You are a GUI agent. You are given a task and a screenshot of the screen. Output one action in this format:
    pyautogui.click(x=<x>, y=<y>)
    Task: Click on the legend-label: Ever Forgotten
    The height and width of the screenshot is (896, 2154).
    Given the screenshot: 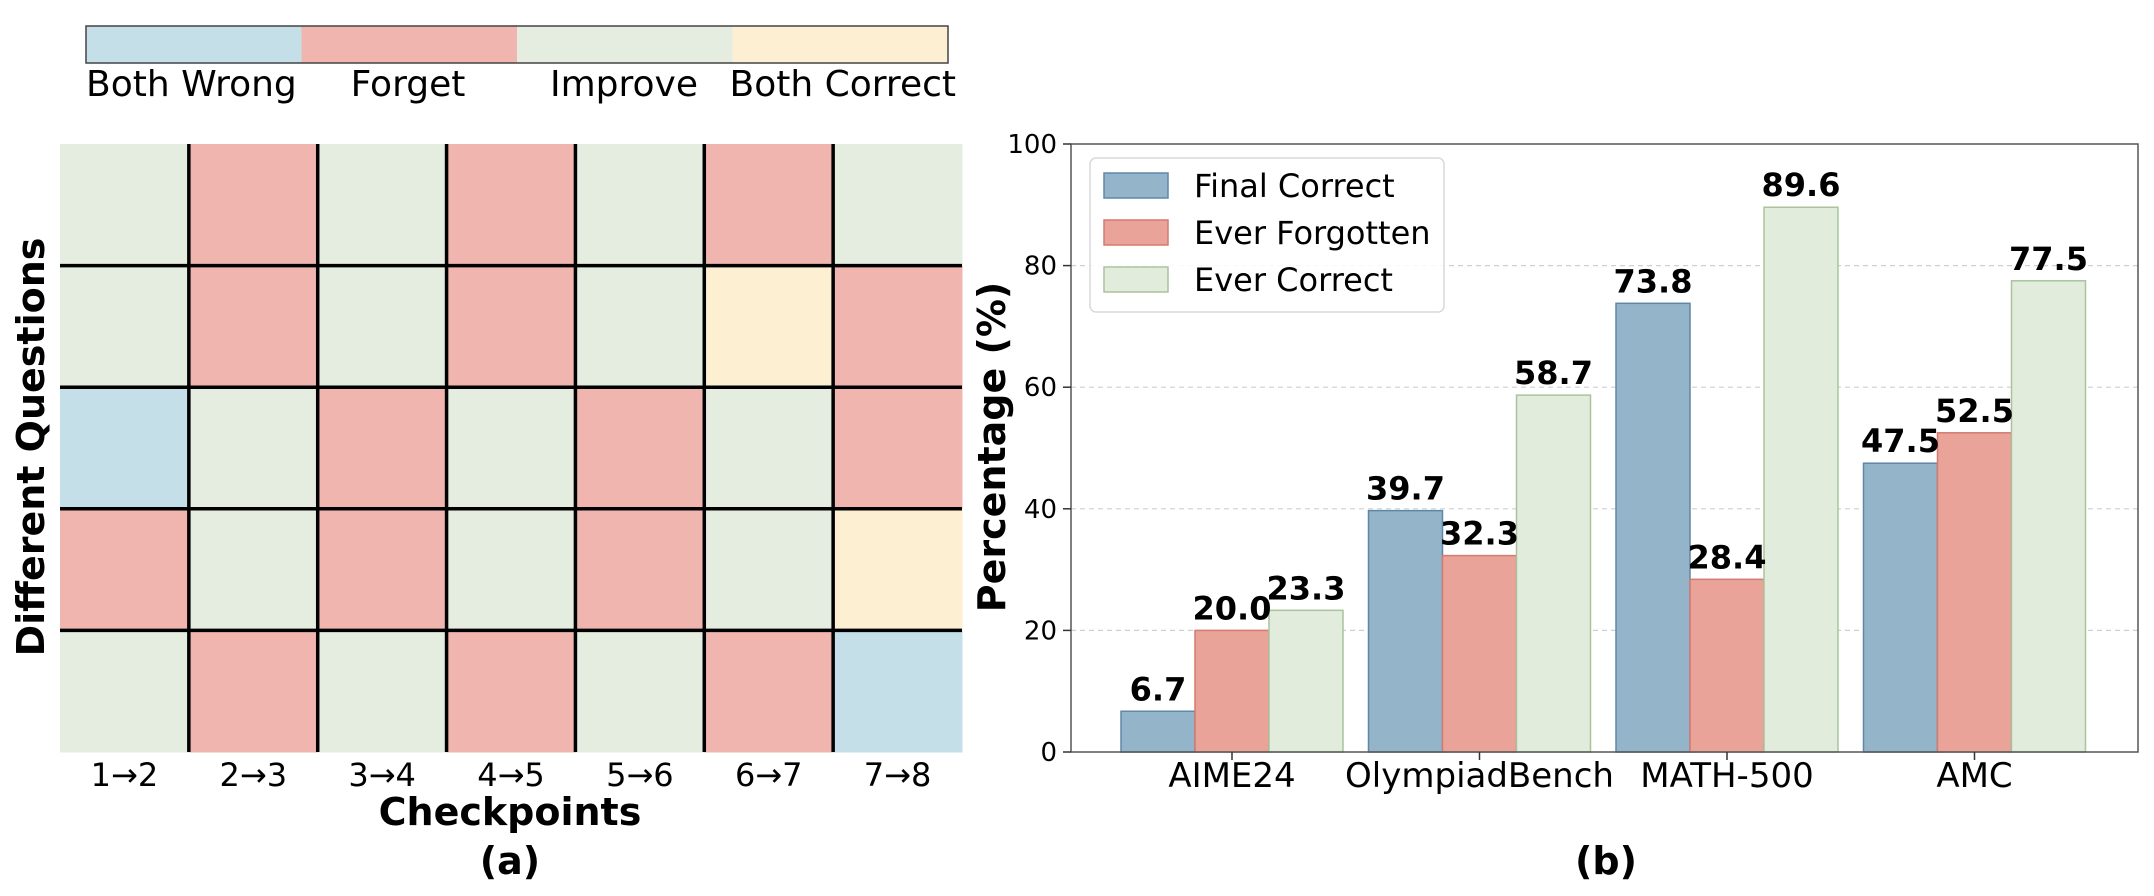 What is the action you would take?
    pyautogui.click(x=1312, y=233)
    